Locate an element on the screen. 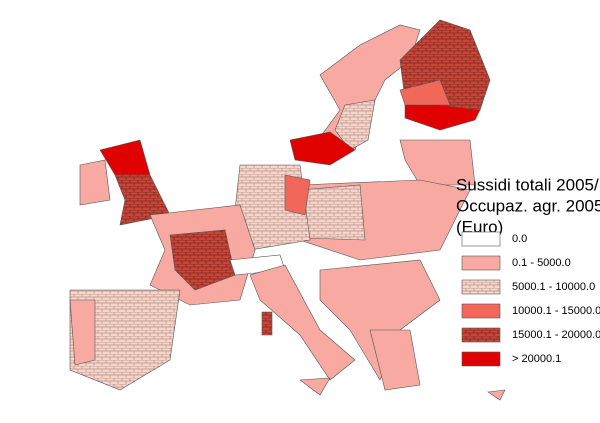 The image size is (600, 423). legend-label: 0.0 is located at coordinates (519, 239).